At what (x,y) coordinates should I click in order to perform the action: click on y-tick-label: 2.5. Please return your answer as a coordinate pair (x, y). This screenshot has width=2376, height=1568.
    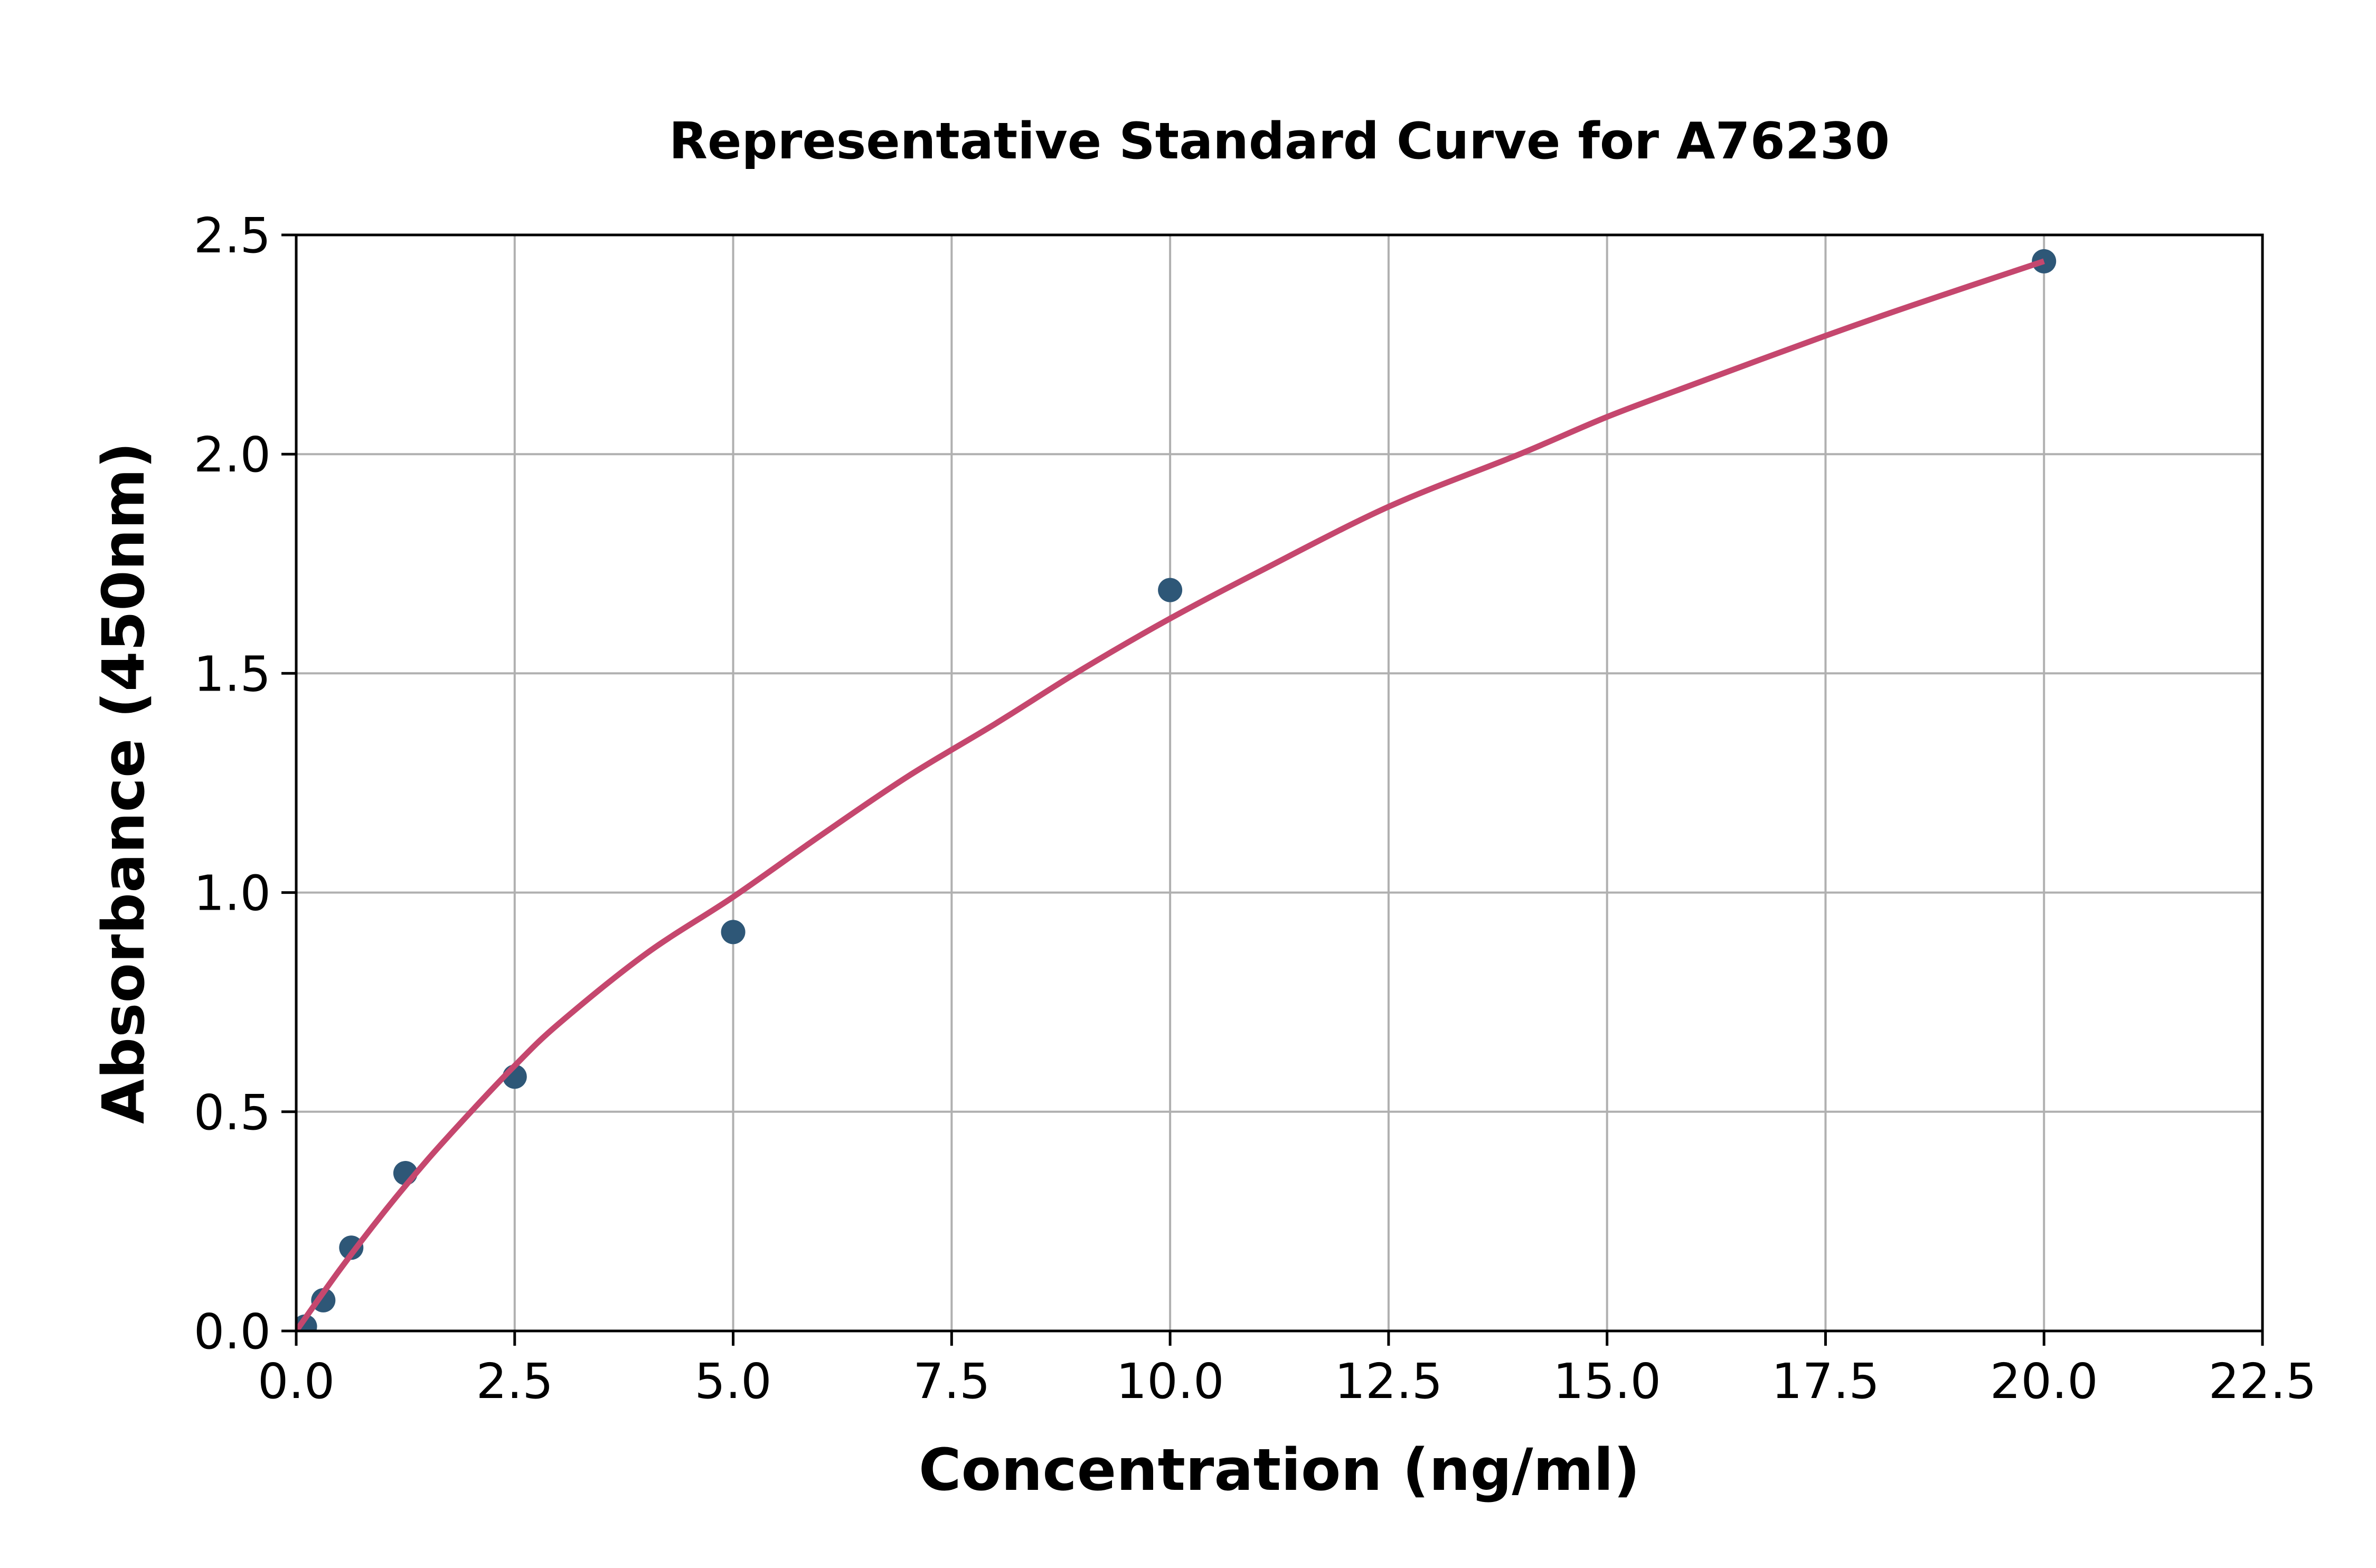
    Looking at the image, I should click on (233, 235).